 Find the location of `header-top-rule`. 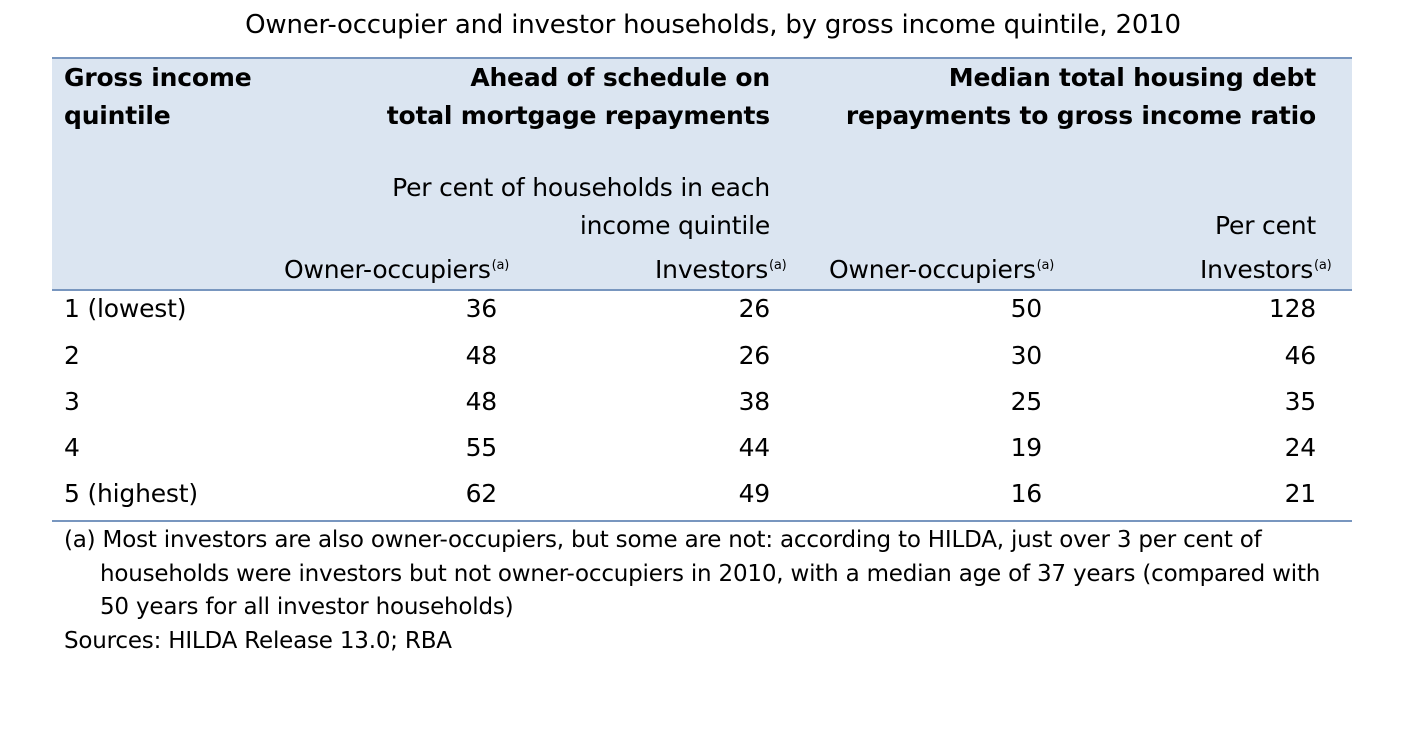

header-top-rule is located at coordinates (702, 58).